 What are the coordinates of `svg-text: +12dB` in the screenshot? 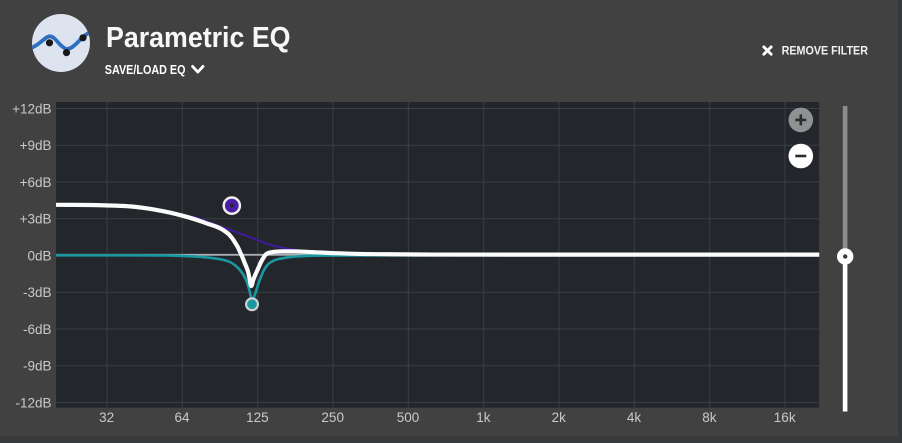 It's located at (31, 108).